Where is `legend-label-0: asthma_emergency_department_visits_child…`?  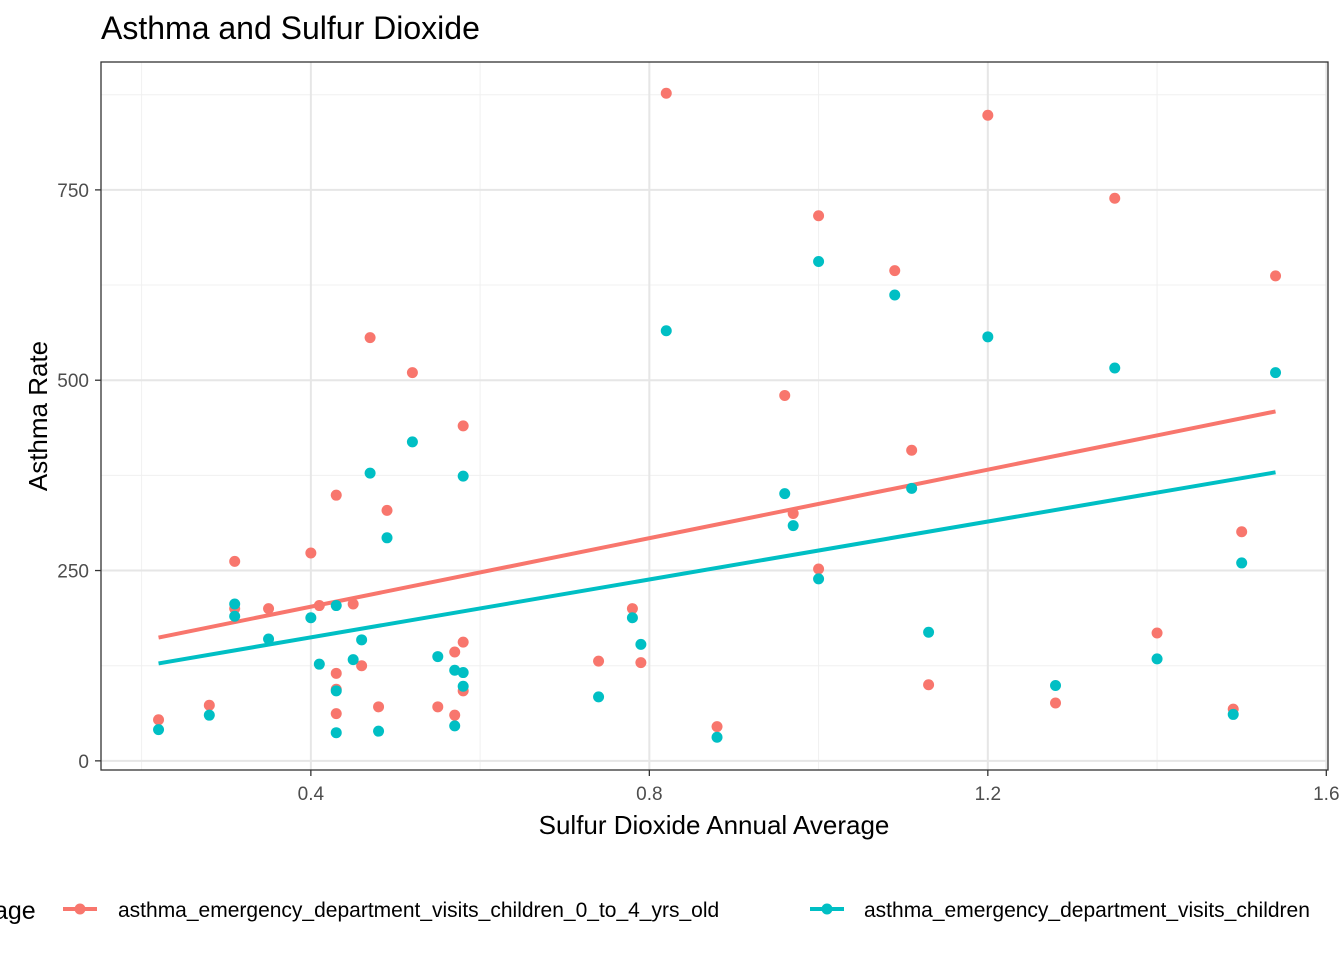
legend-label-0: asthma_emergency_department_visits_child… is located at coordinates (418, 910).